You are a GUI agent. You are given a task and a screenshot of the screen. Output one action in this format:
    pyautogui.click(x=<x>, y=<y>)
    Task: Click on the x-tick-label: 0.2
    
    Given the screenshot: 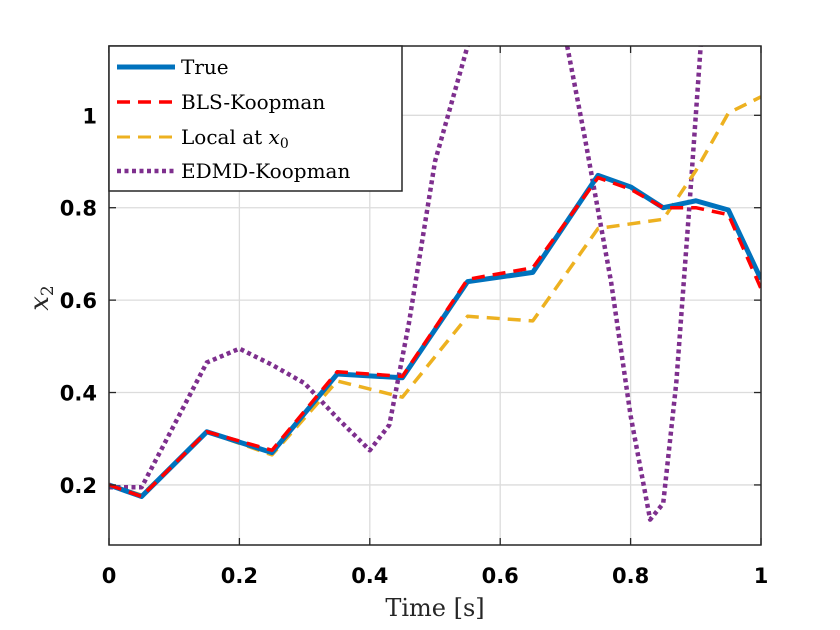 What is the action you would take?
    pyautogui.click(x=239, y=576)
    